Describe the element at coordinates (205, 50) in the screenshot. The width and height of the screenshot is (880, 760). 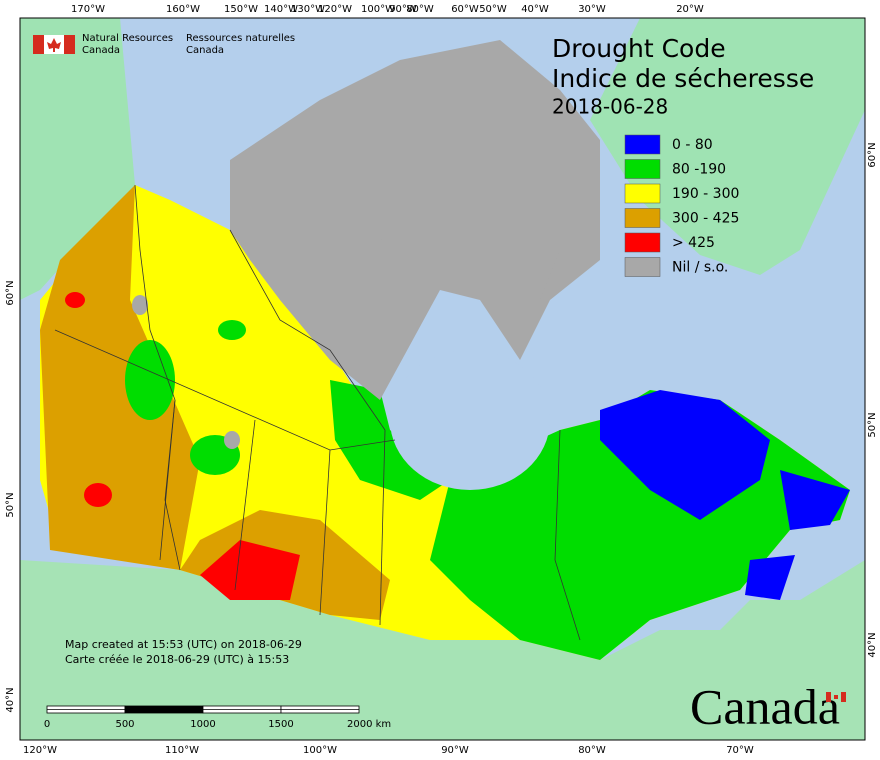
I see `agency-fr: Canada` at that location.